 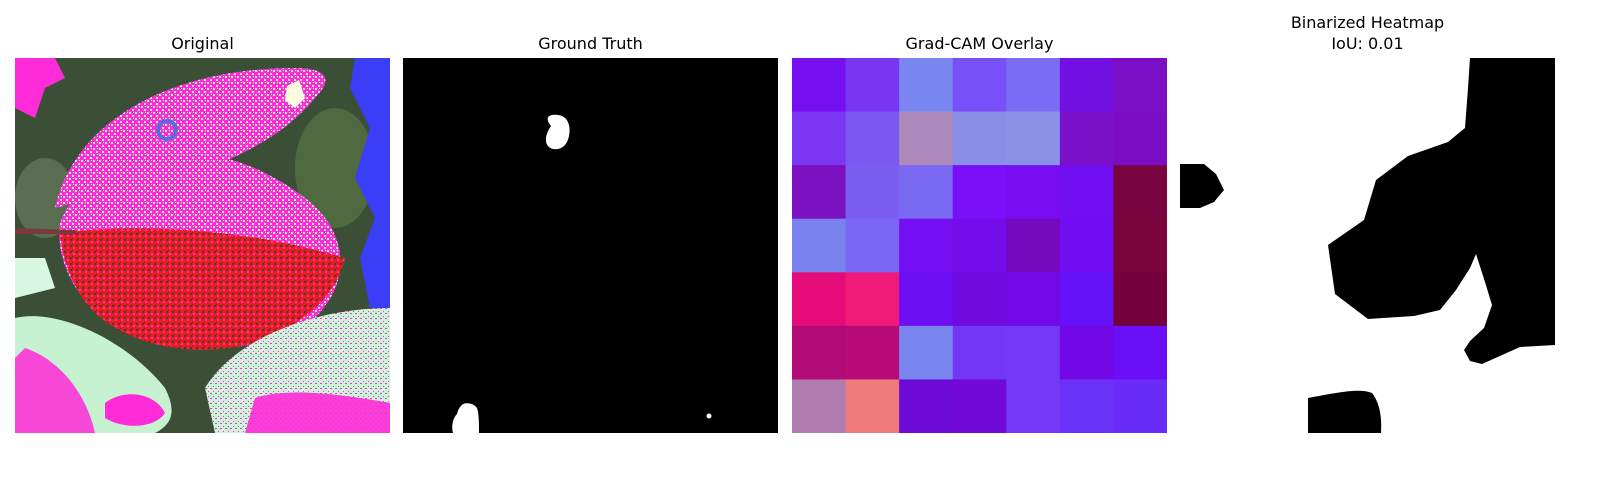 I want to click on gradcam-cell-r4-c4, so click(x=1033, y=299).